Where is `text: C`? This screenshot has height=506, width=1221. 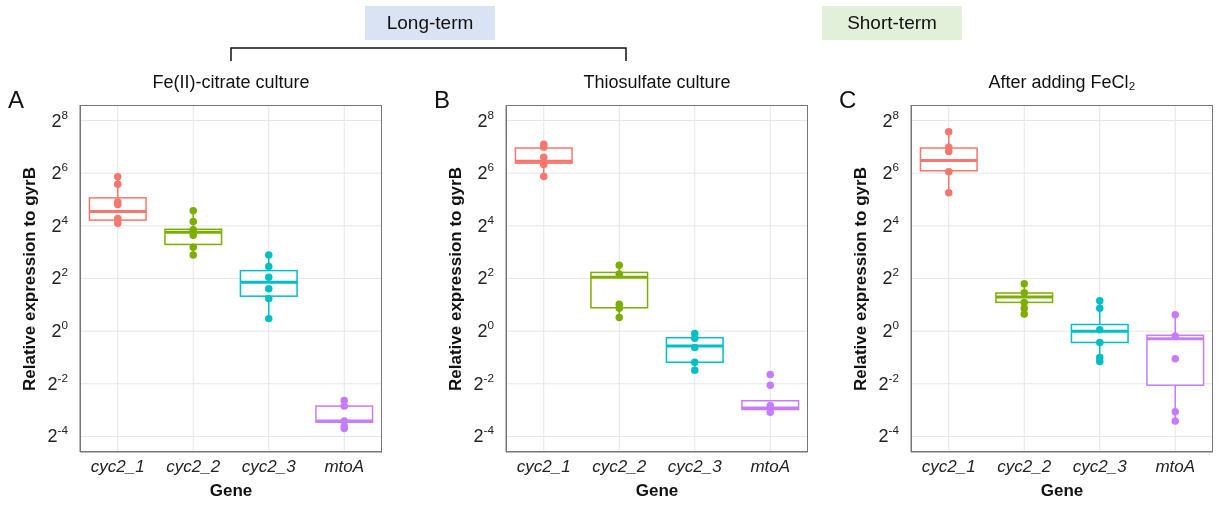 text: C is located at coordinates (848, 100).